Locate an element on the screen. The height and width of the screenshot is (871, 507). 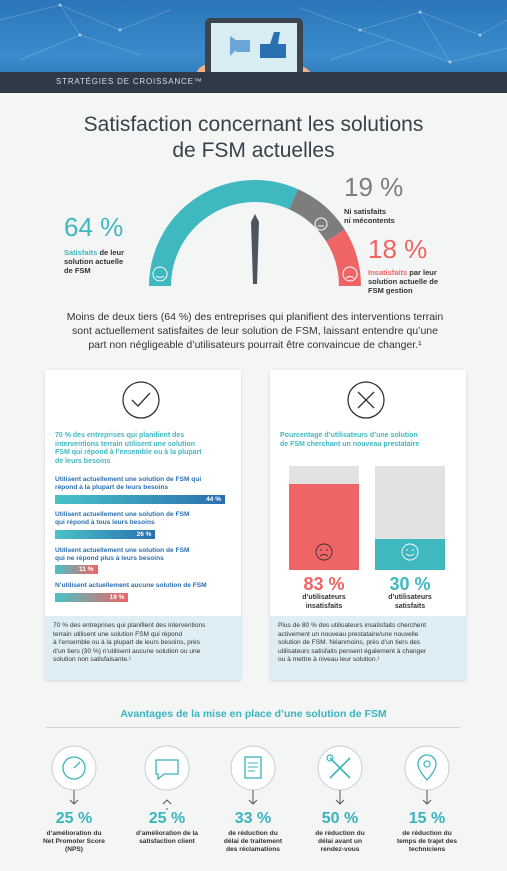
advantages-divider is located at coordinates (253, 727).